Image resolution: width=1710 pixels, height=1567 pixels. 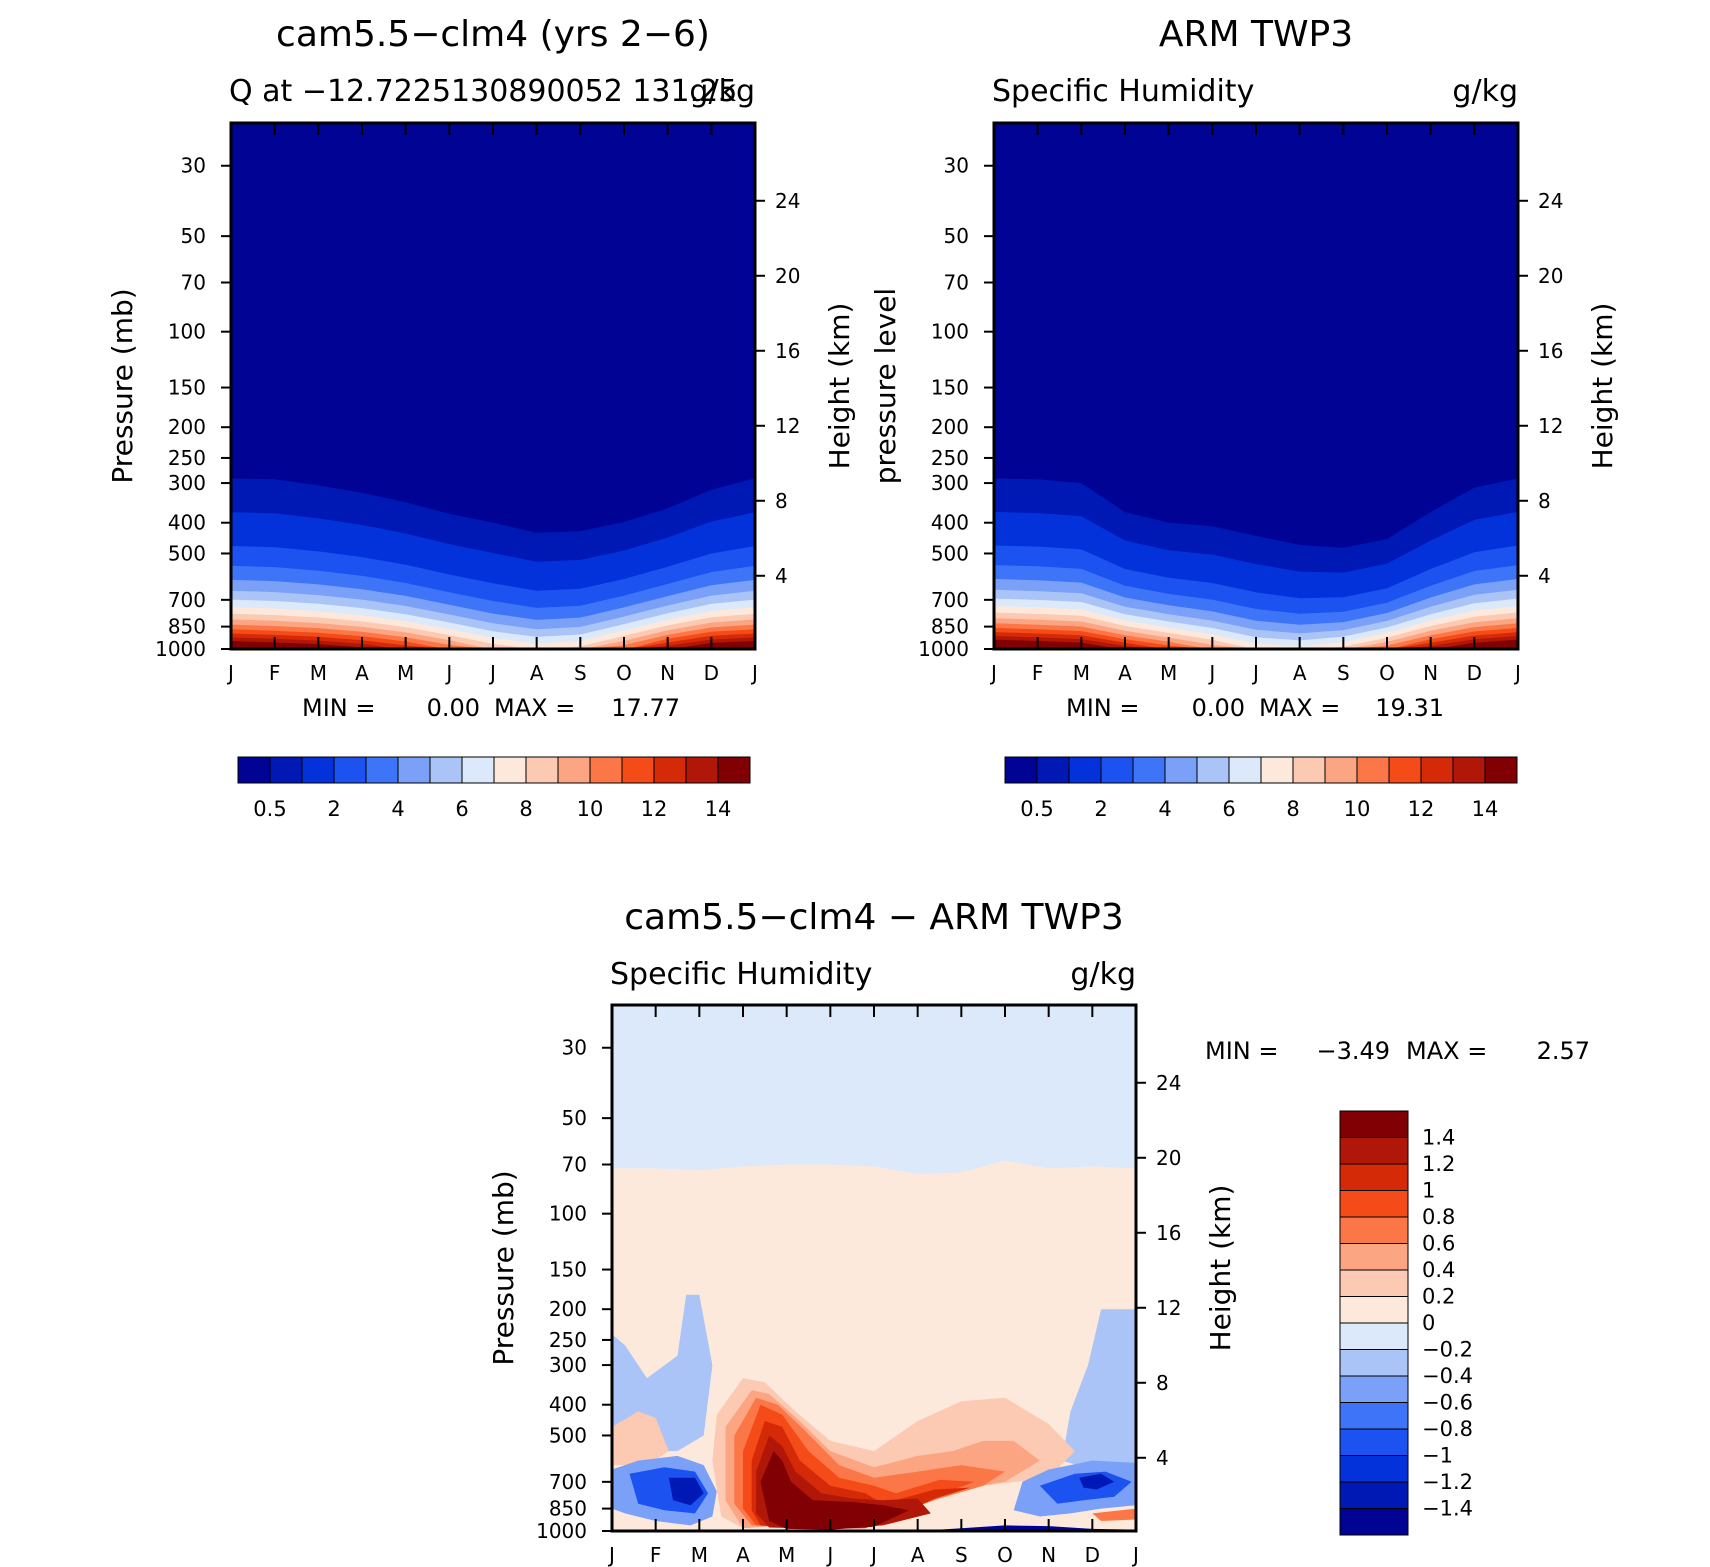 I want to click on colorbar-label: 6, so click(x=461, y=809).